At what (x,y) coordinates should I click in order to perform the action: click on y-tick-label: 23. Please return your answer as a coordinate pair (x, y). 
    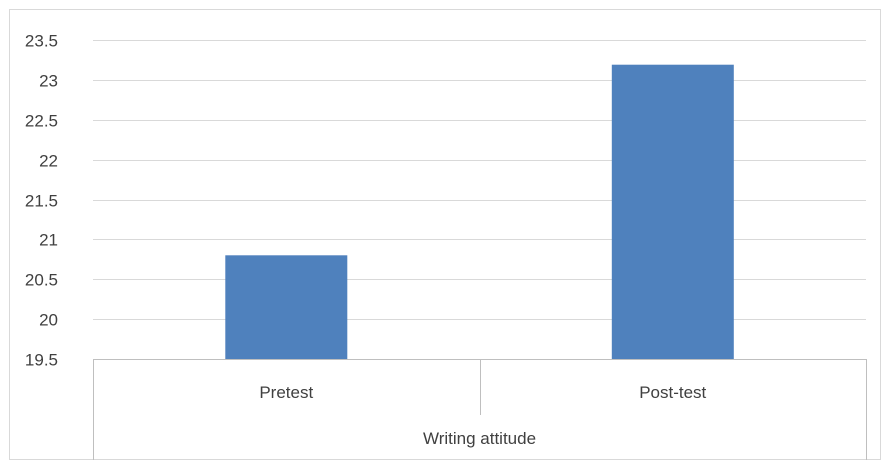
    Looking at the image, I should click on (48, 81).